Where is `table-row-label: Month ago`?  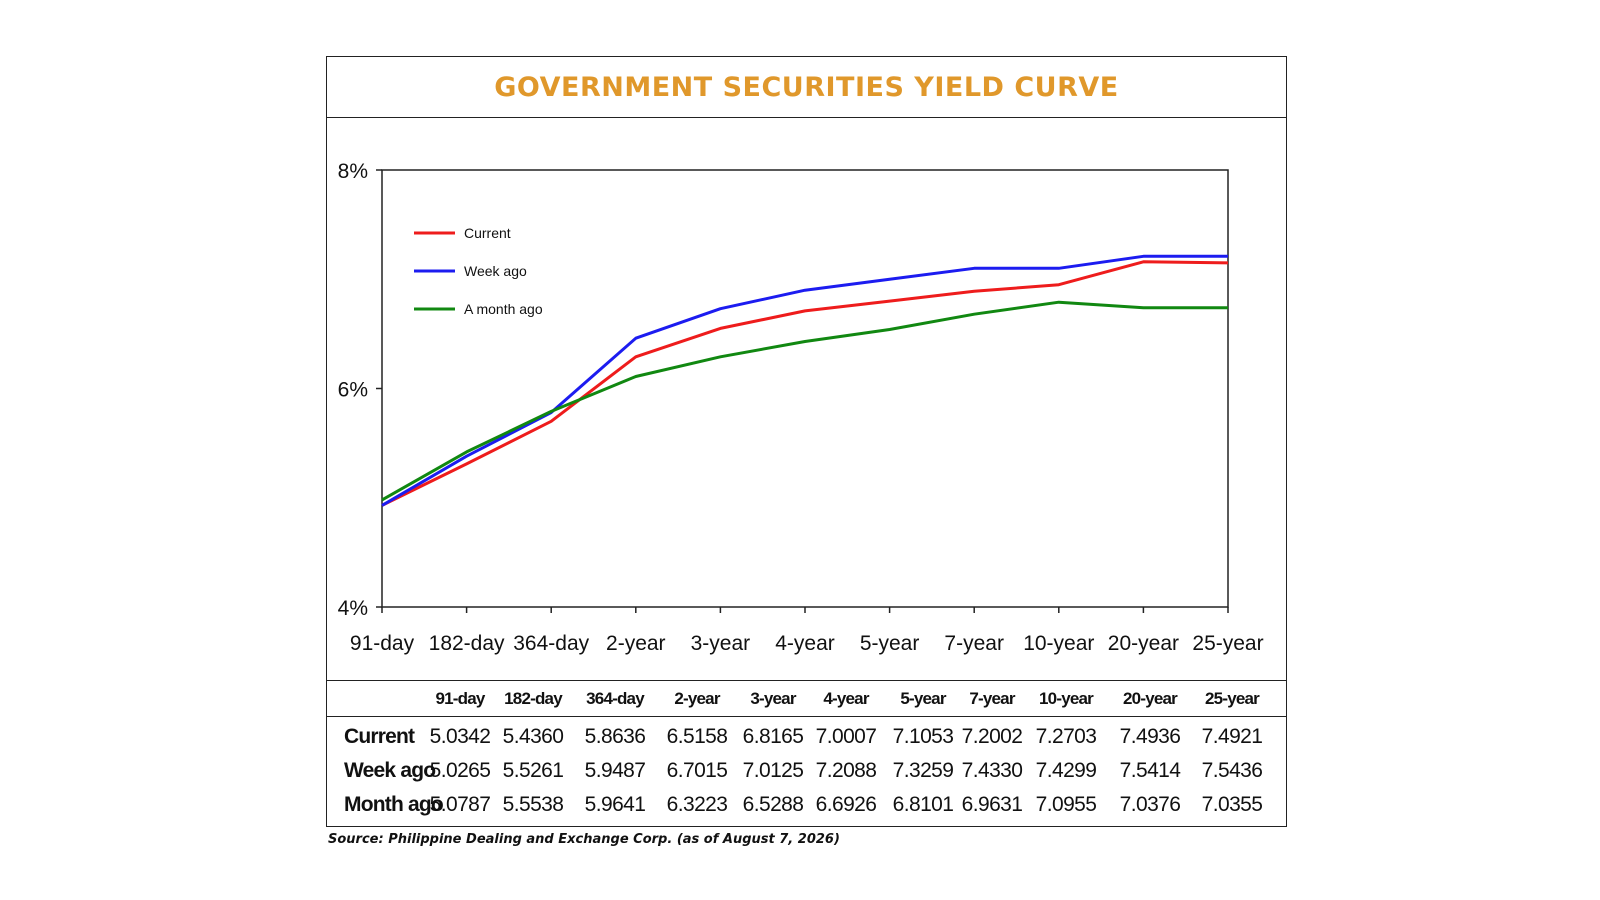
table-row-label: Month ago is located at coordinates (394, 804).